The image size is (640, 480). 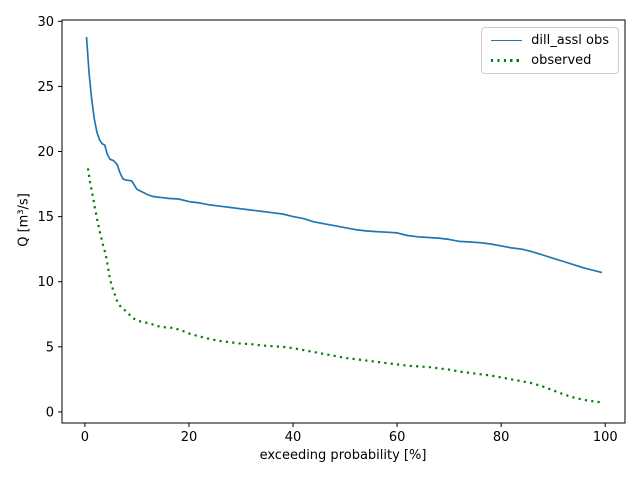 What do you see at coordinates (343, 455) in the screenshot?
I see `x-axis-label: exceeding probability [%]` at bounding box center [343, 455].